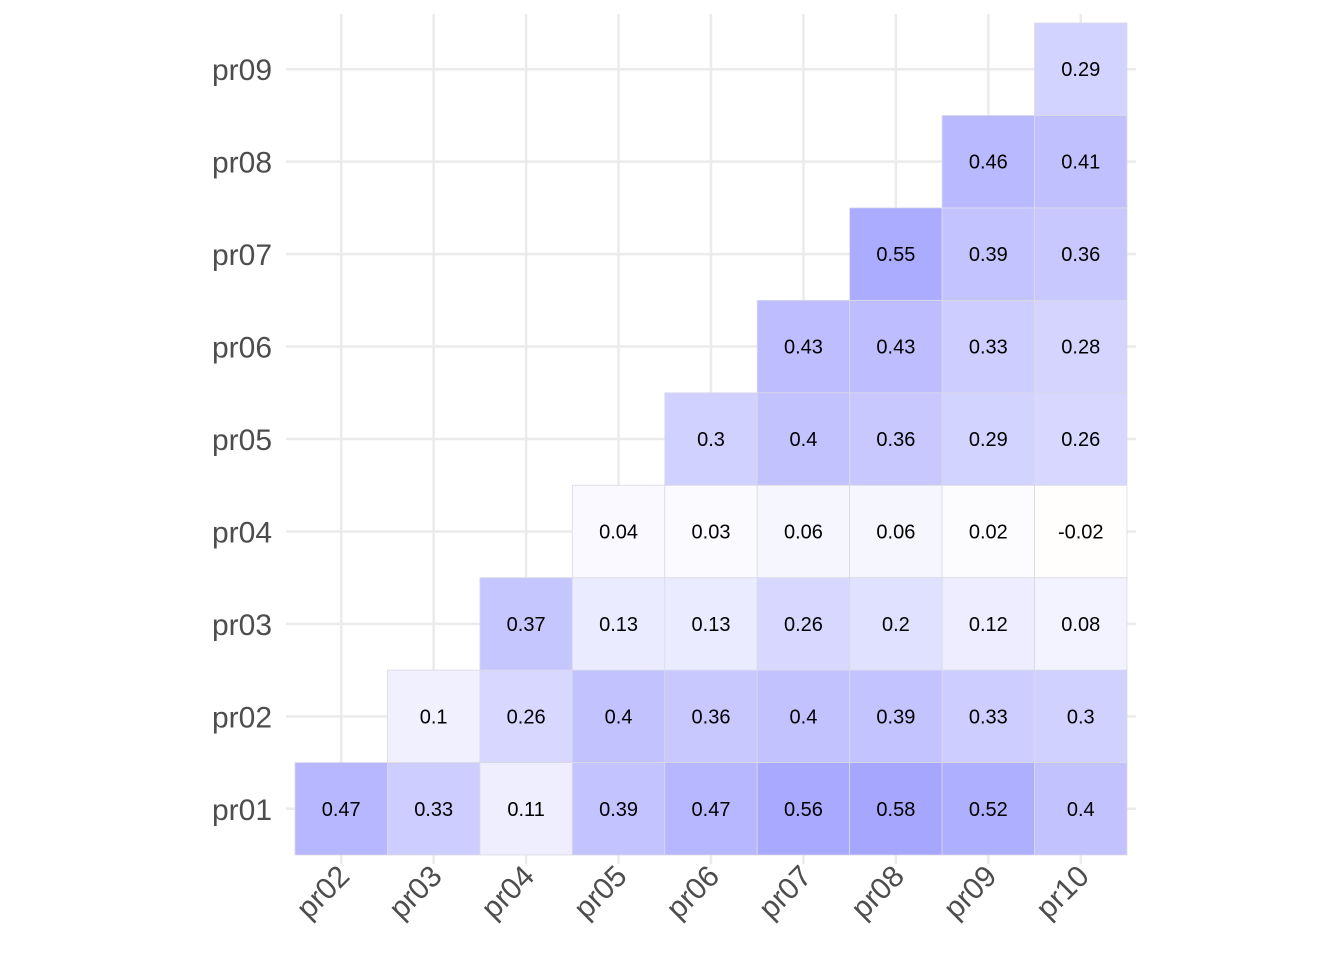 This screenshot has height=960, width=1344. I want to click on x-tick-label: pr10, so click(1063, 893).